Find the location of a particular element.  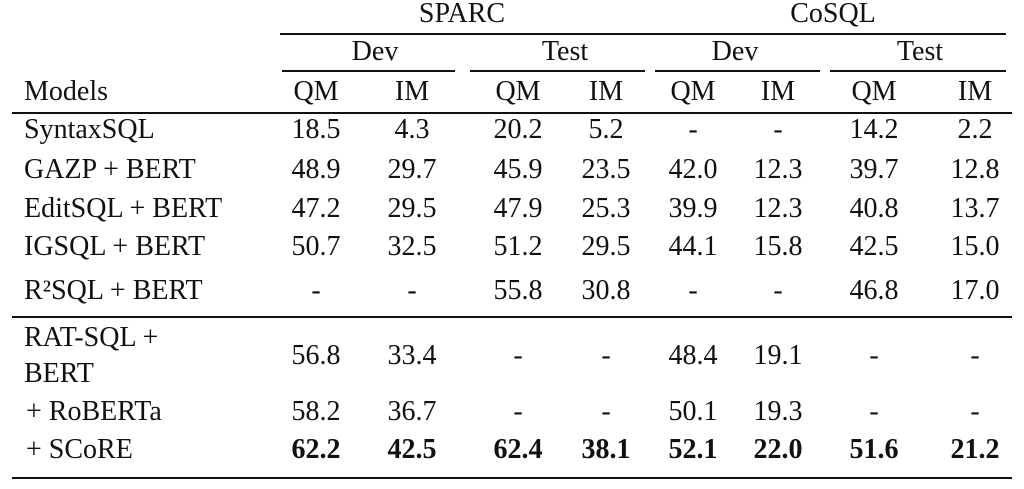

cell: 18.5 is located at coordinates (316, 129).